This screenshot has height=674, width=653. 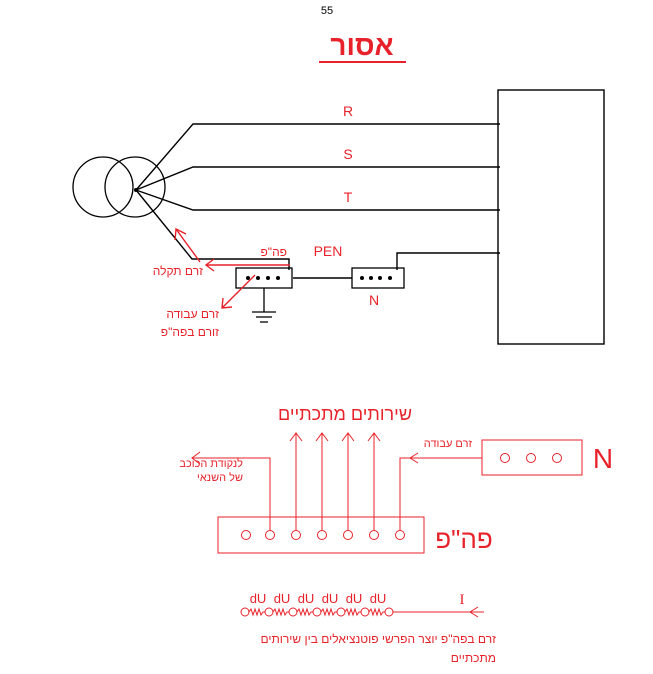 What do you see at coordinates (374, 300) in the screenshot?
I see `neutral-label-top: N` at bounding box center [374, 300].